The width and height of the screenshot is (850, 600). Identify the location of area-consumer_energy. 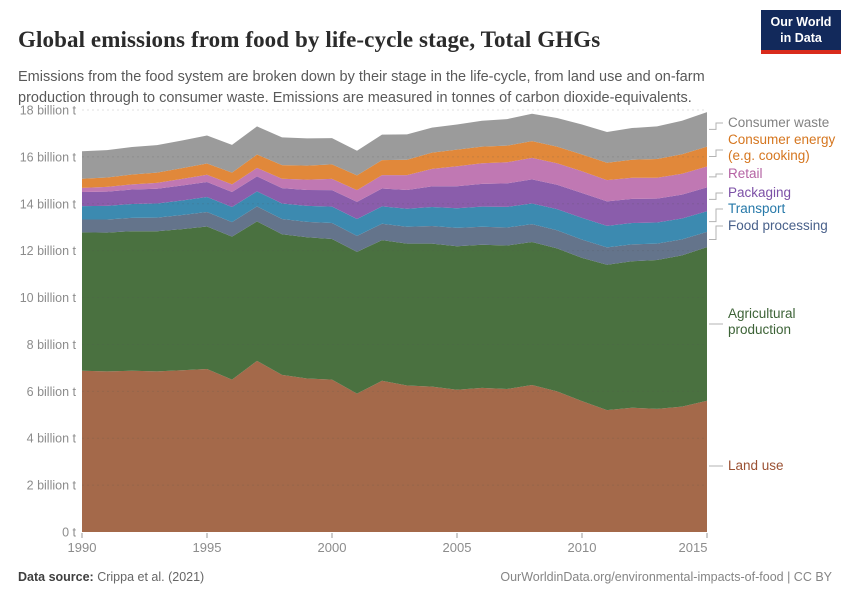
(394, 166).